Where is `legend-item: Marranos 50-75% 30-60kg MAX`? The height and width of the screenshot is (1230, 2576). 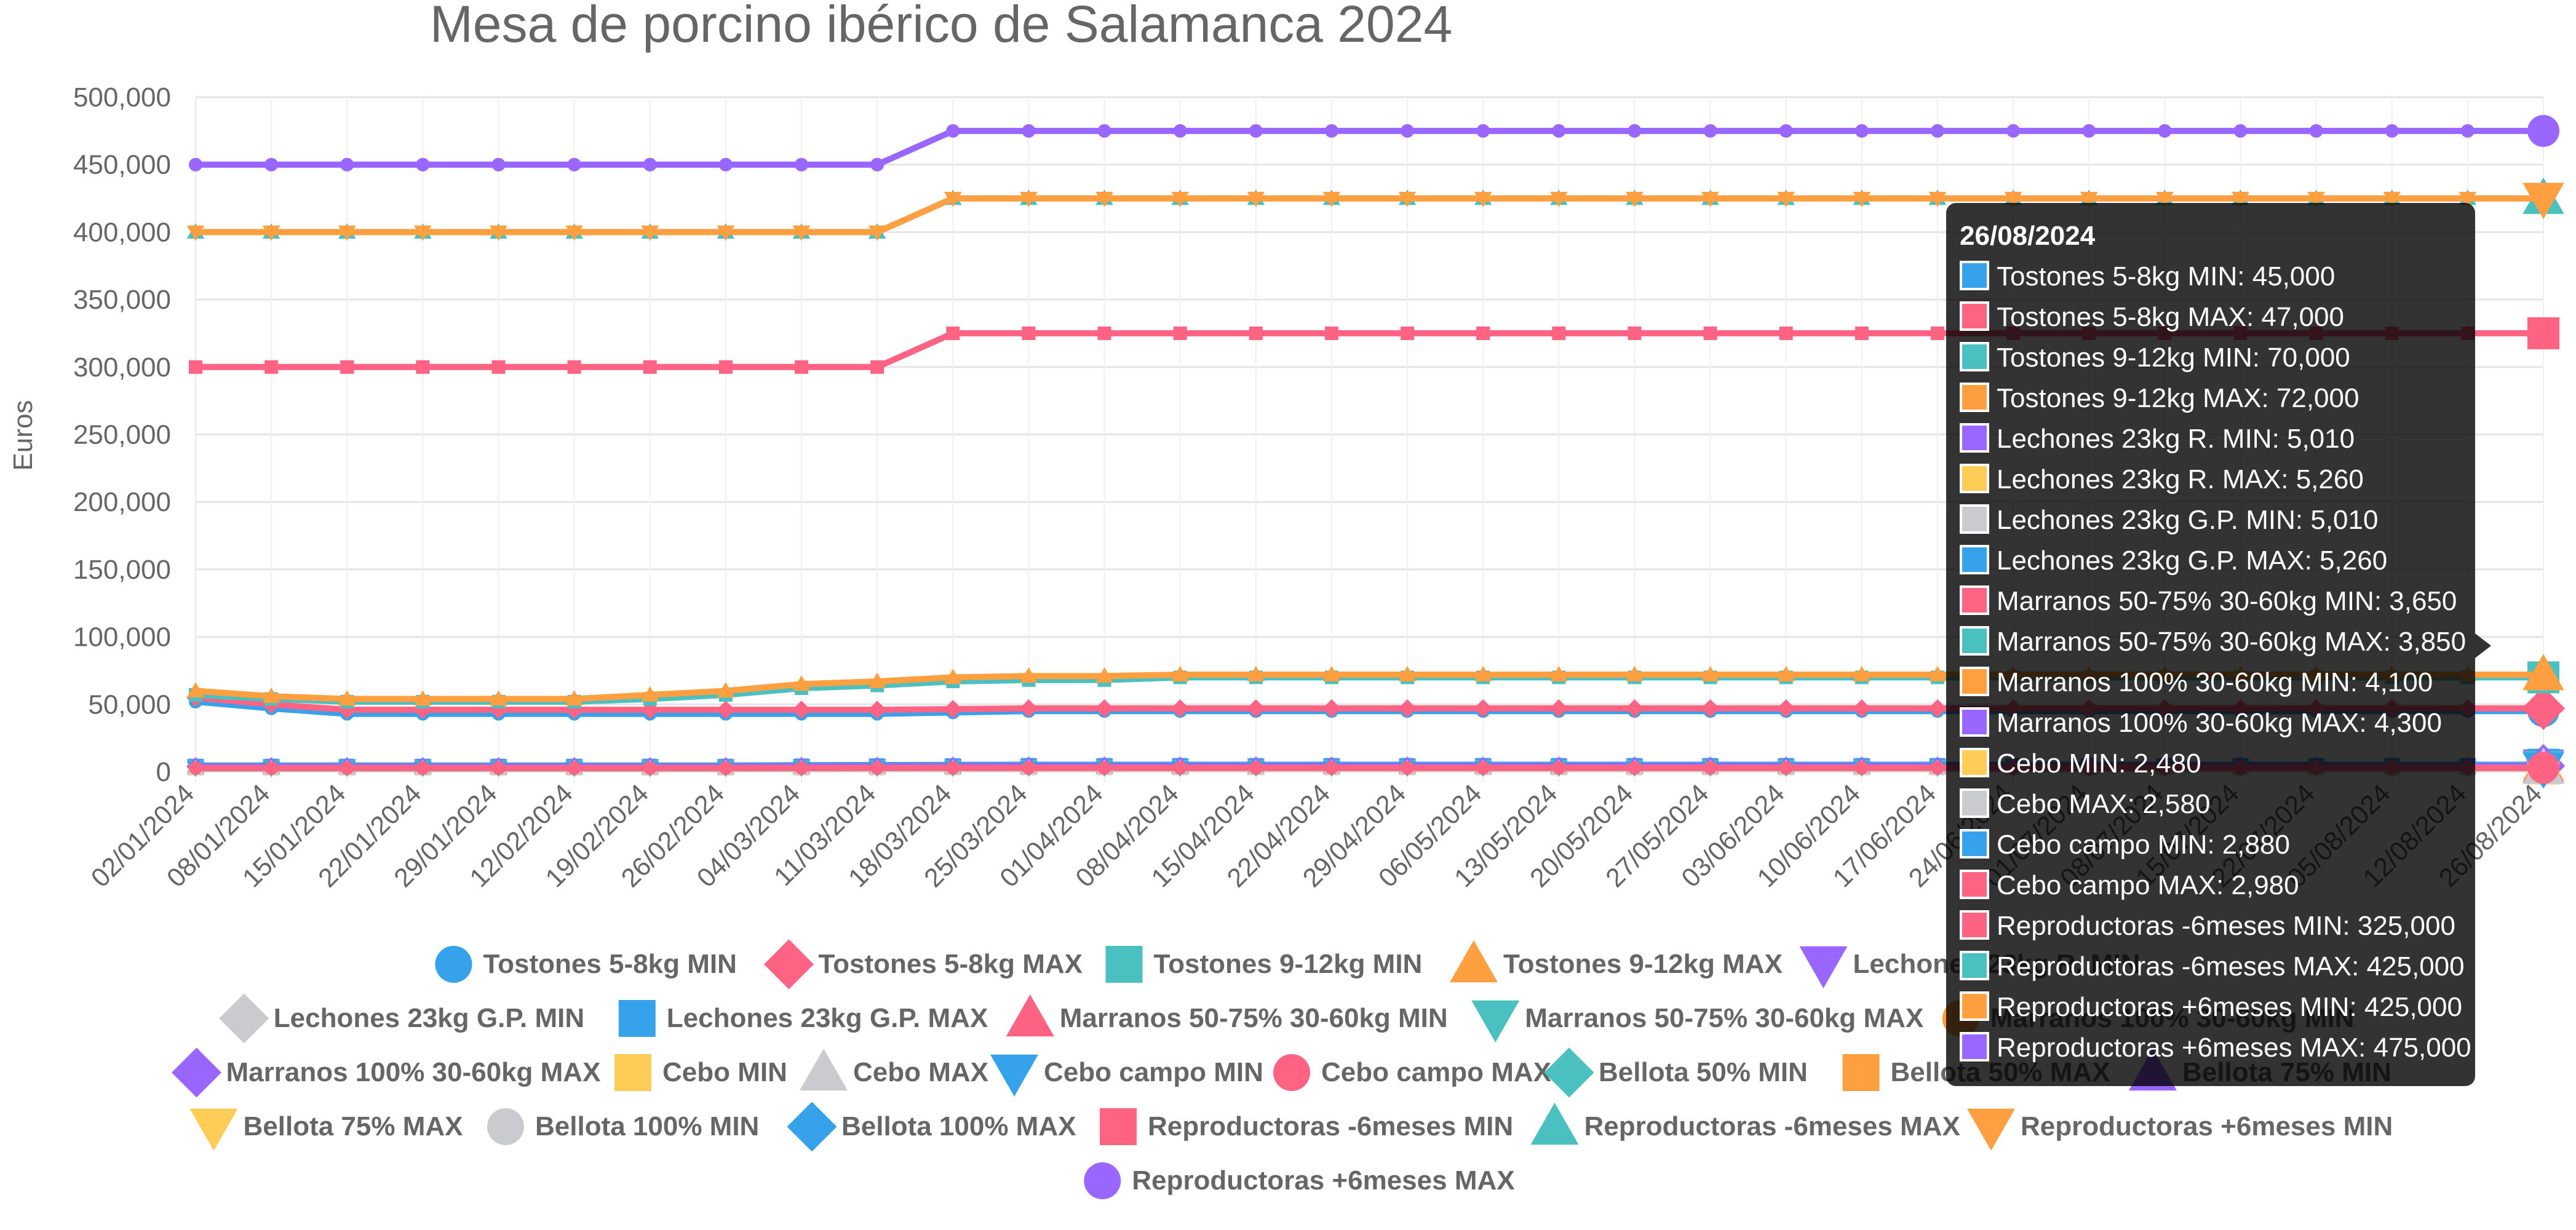 legend-item: Marranos 50-75% 30-60kg MAX is located at coordinates (1697, 1021).